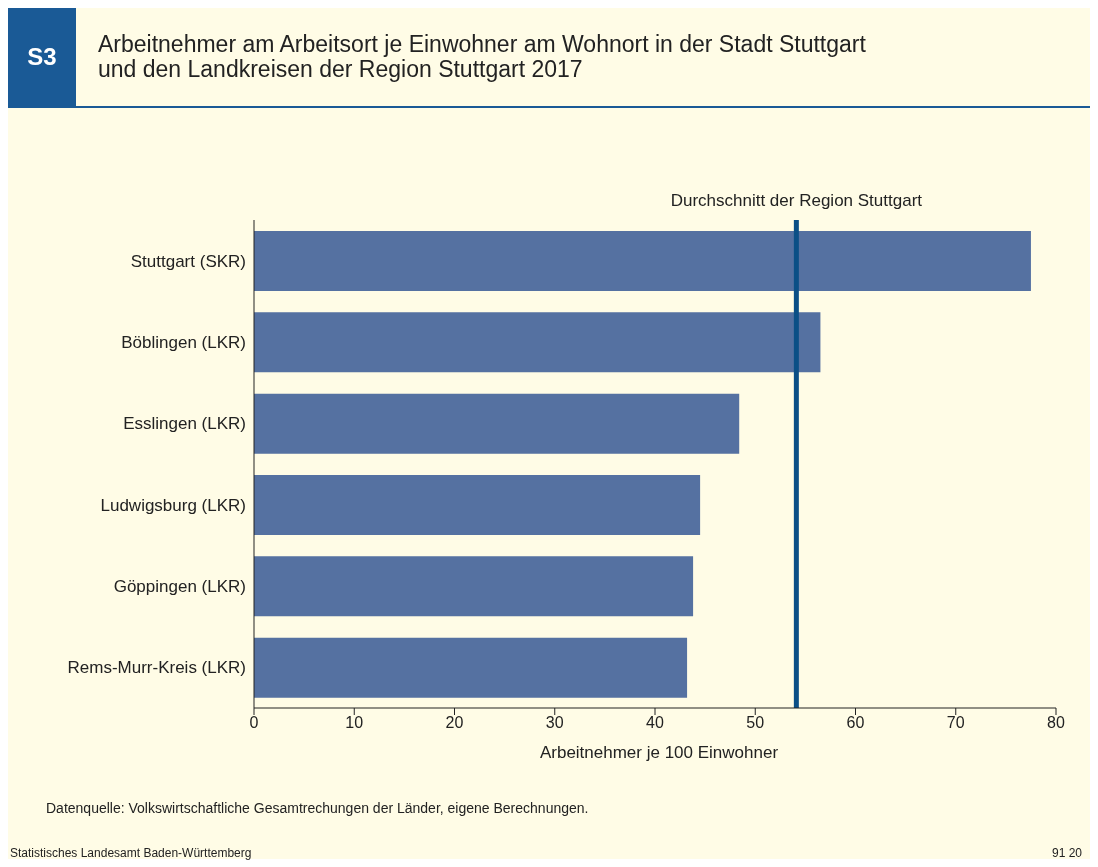  What do you see at coordinates (188, 261) in the screenshot?
I see `y-tick-label: Stuttgart (SKR)` at bounding box center [188, 261].